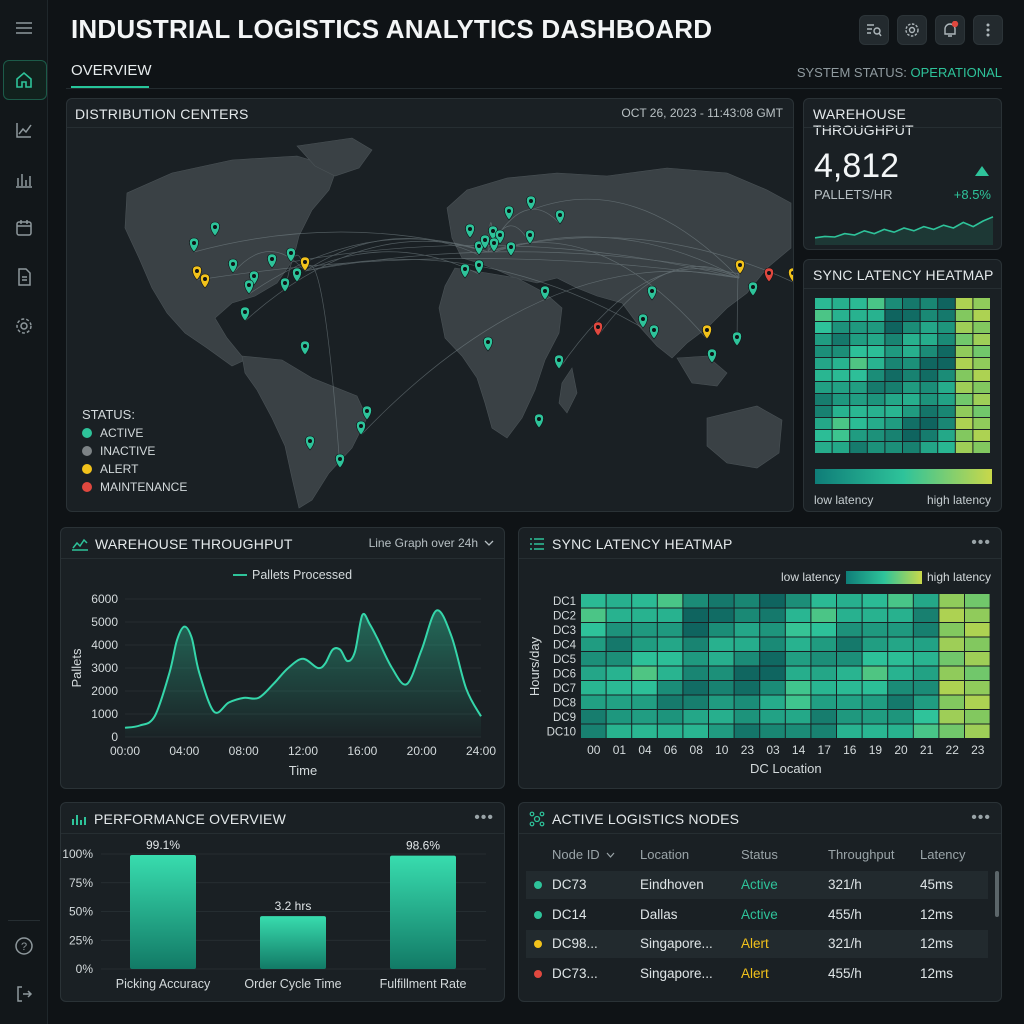 The width and height of the screenshot is (1024, 1024). What do you see at coordinates (303, 770) in the screenshot?
I see `x-axis-label: Time` at bounding box center [303, 770].